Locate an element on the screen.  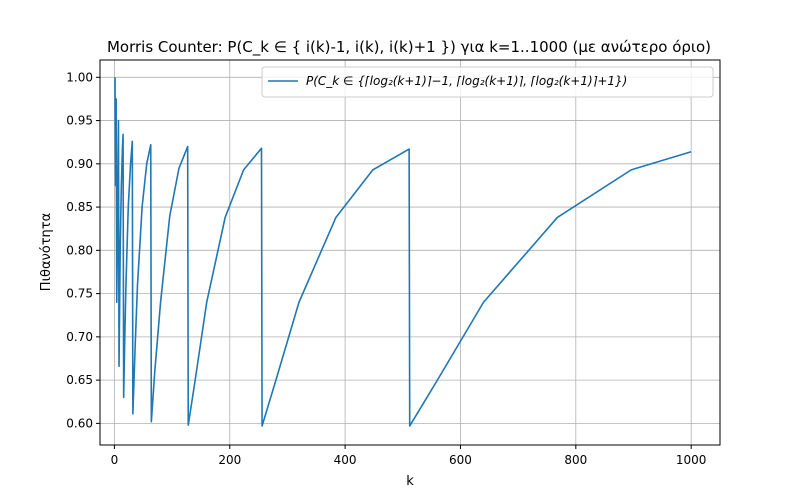
legend-frame is located at coordinates (487, 82).